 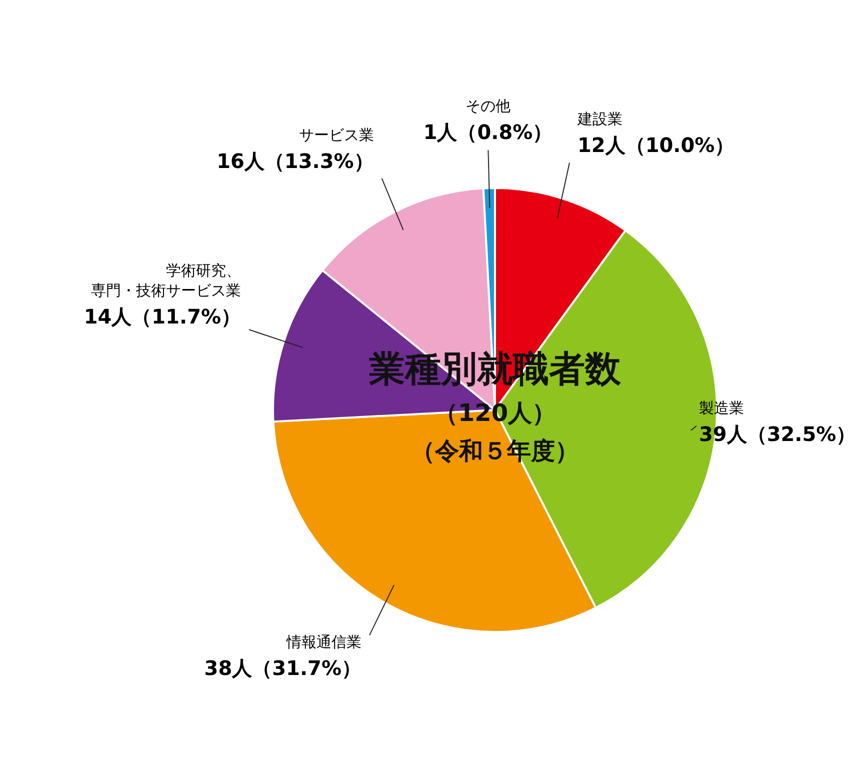 What do you see at coordinates (166, 280) in the screenshot?
I see `slice-label: 学術研究、専門・技術サービス業` at bounding box center [166, 280].